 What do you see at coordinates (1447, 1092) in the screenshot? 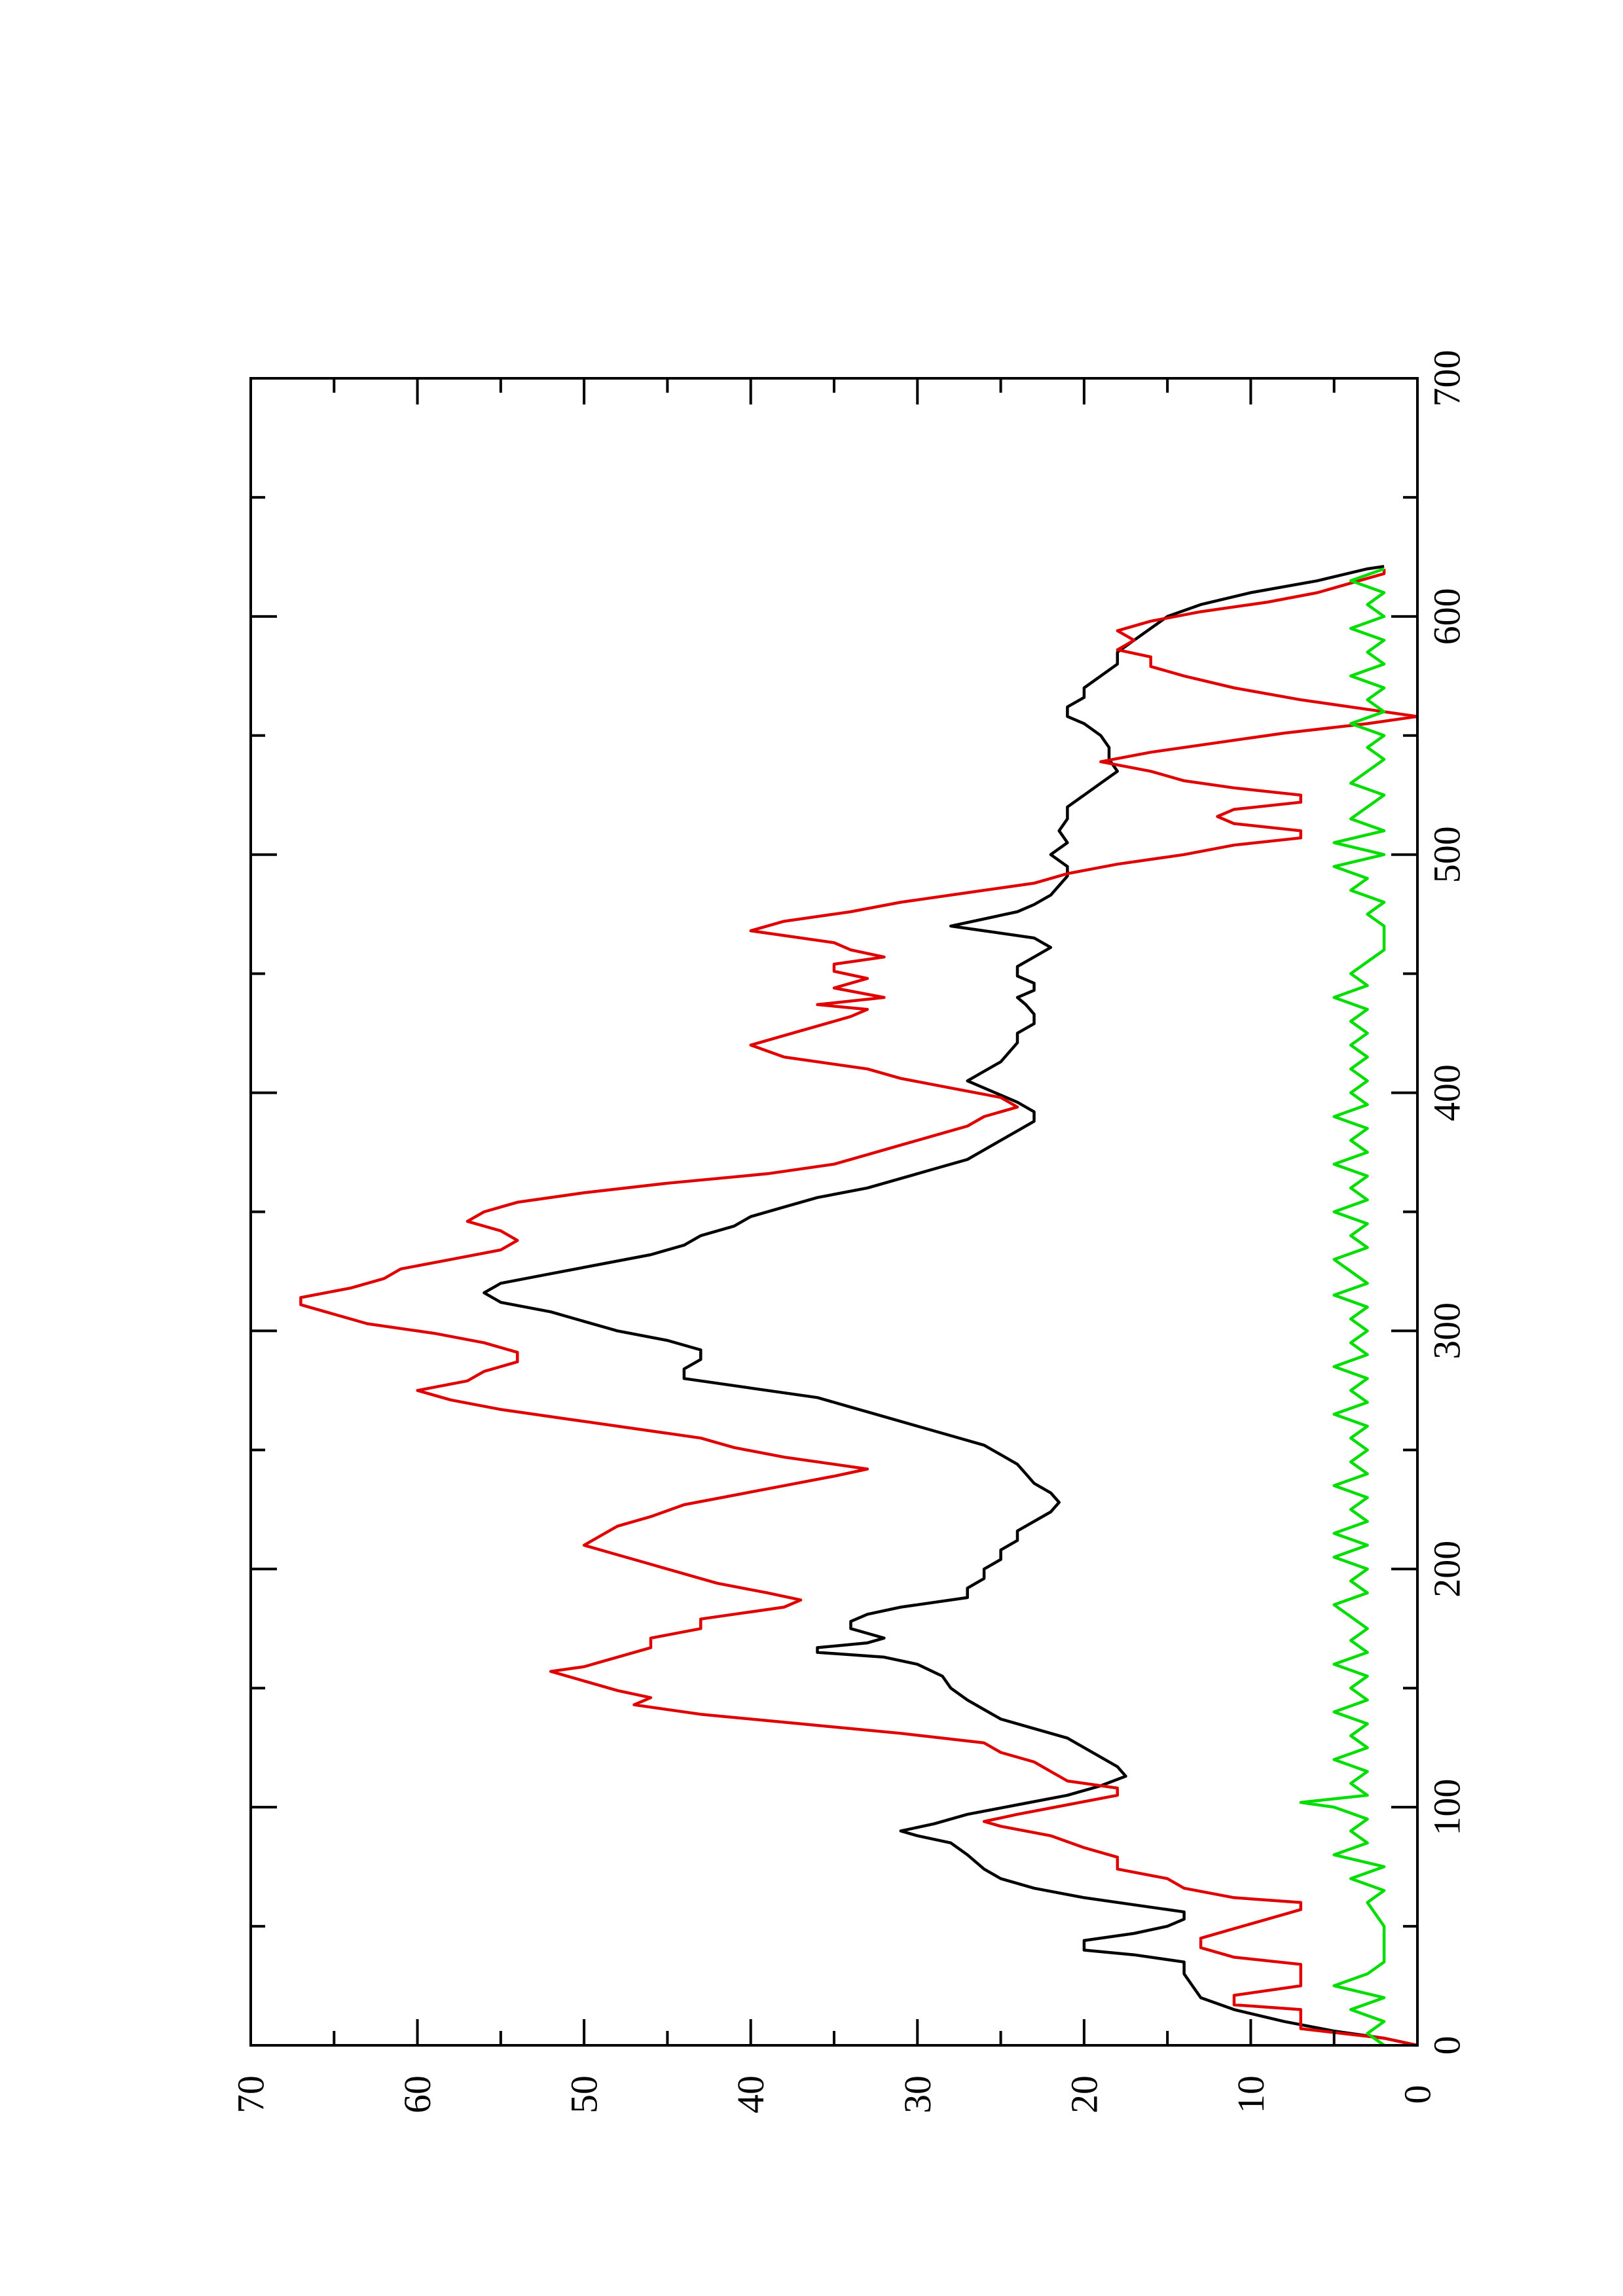
I see `x-tick-label: 400` at bounding box center [1447, 1092].